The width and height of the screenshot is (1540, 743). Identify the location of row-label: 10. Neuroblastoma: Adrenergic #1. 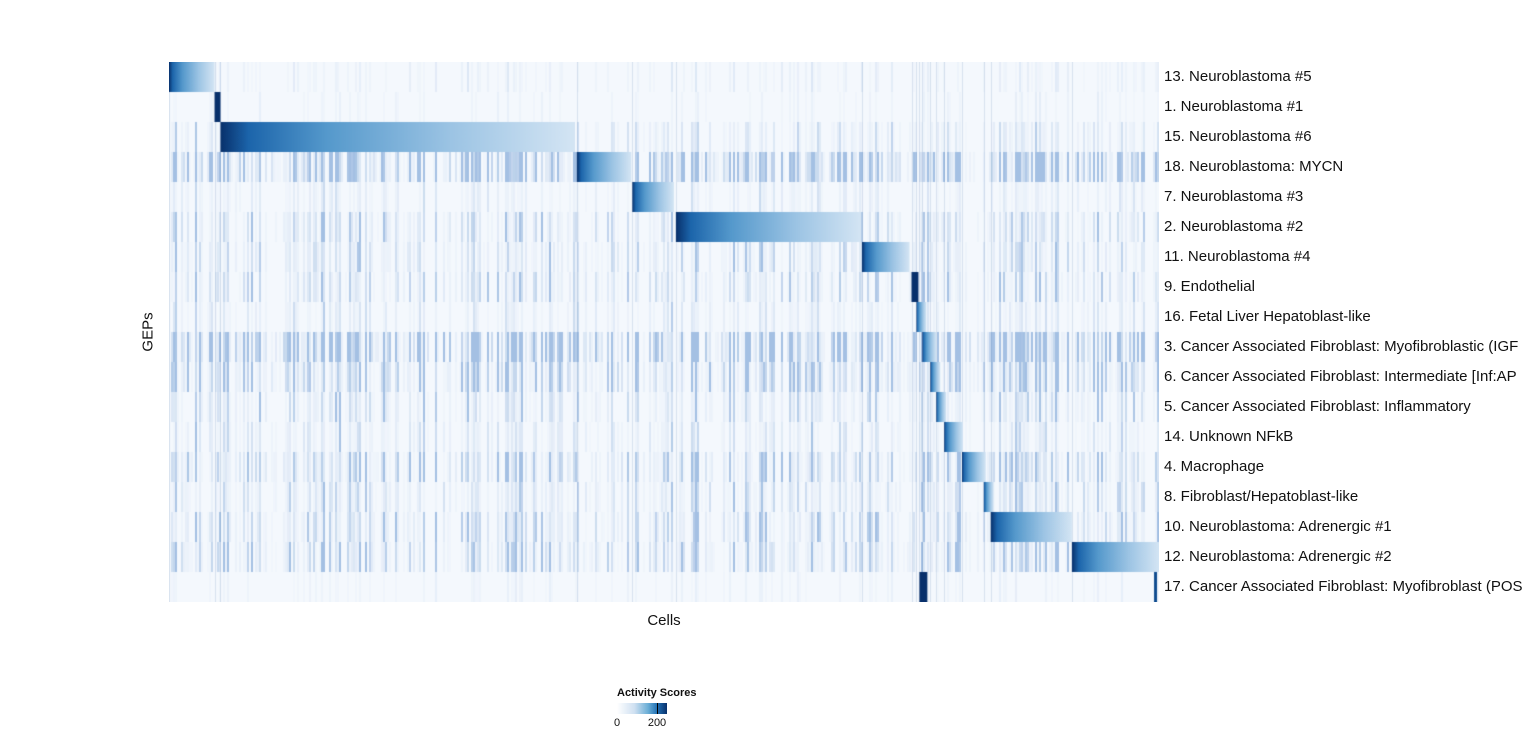
(1278, 526).